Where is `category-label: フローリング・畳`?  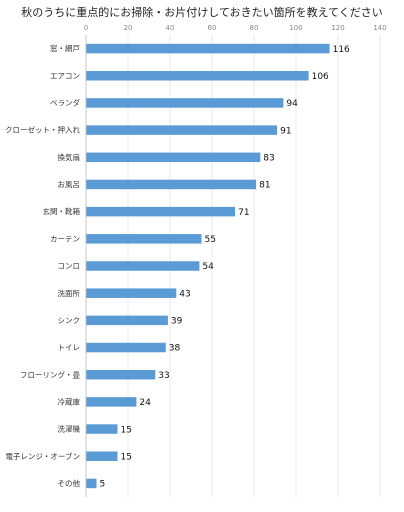
category-label: フローリング・畳 is located at coordinates (50, 374).